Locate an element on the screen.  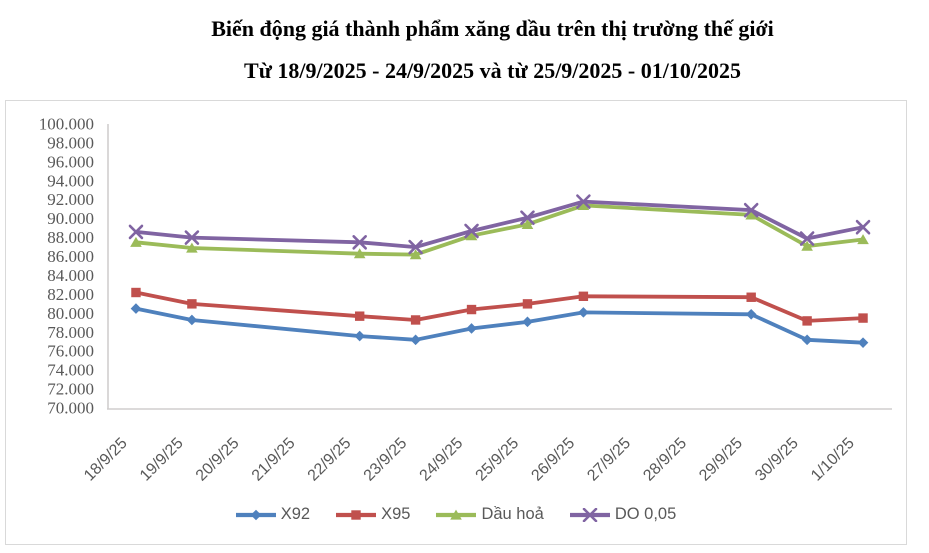
x-axis-label: 18/9/25 is located at coordinates (106, 460).